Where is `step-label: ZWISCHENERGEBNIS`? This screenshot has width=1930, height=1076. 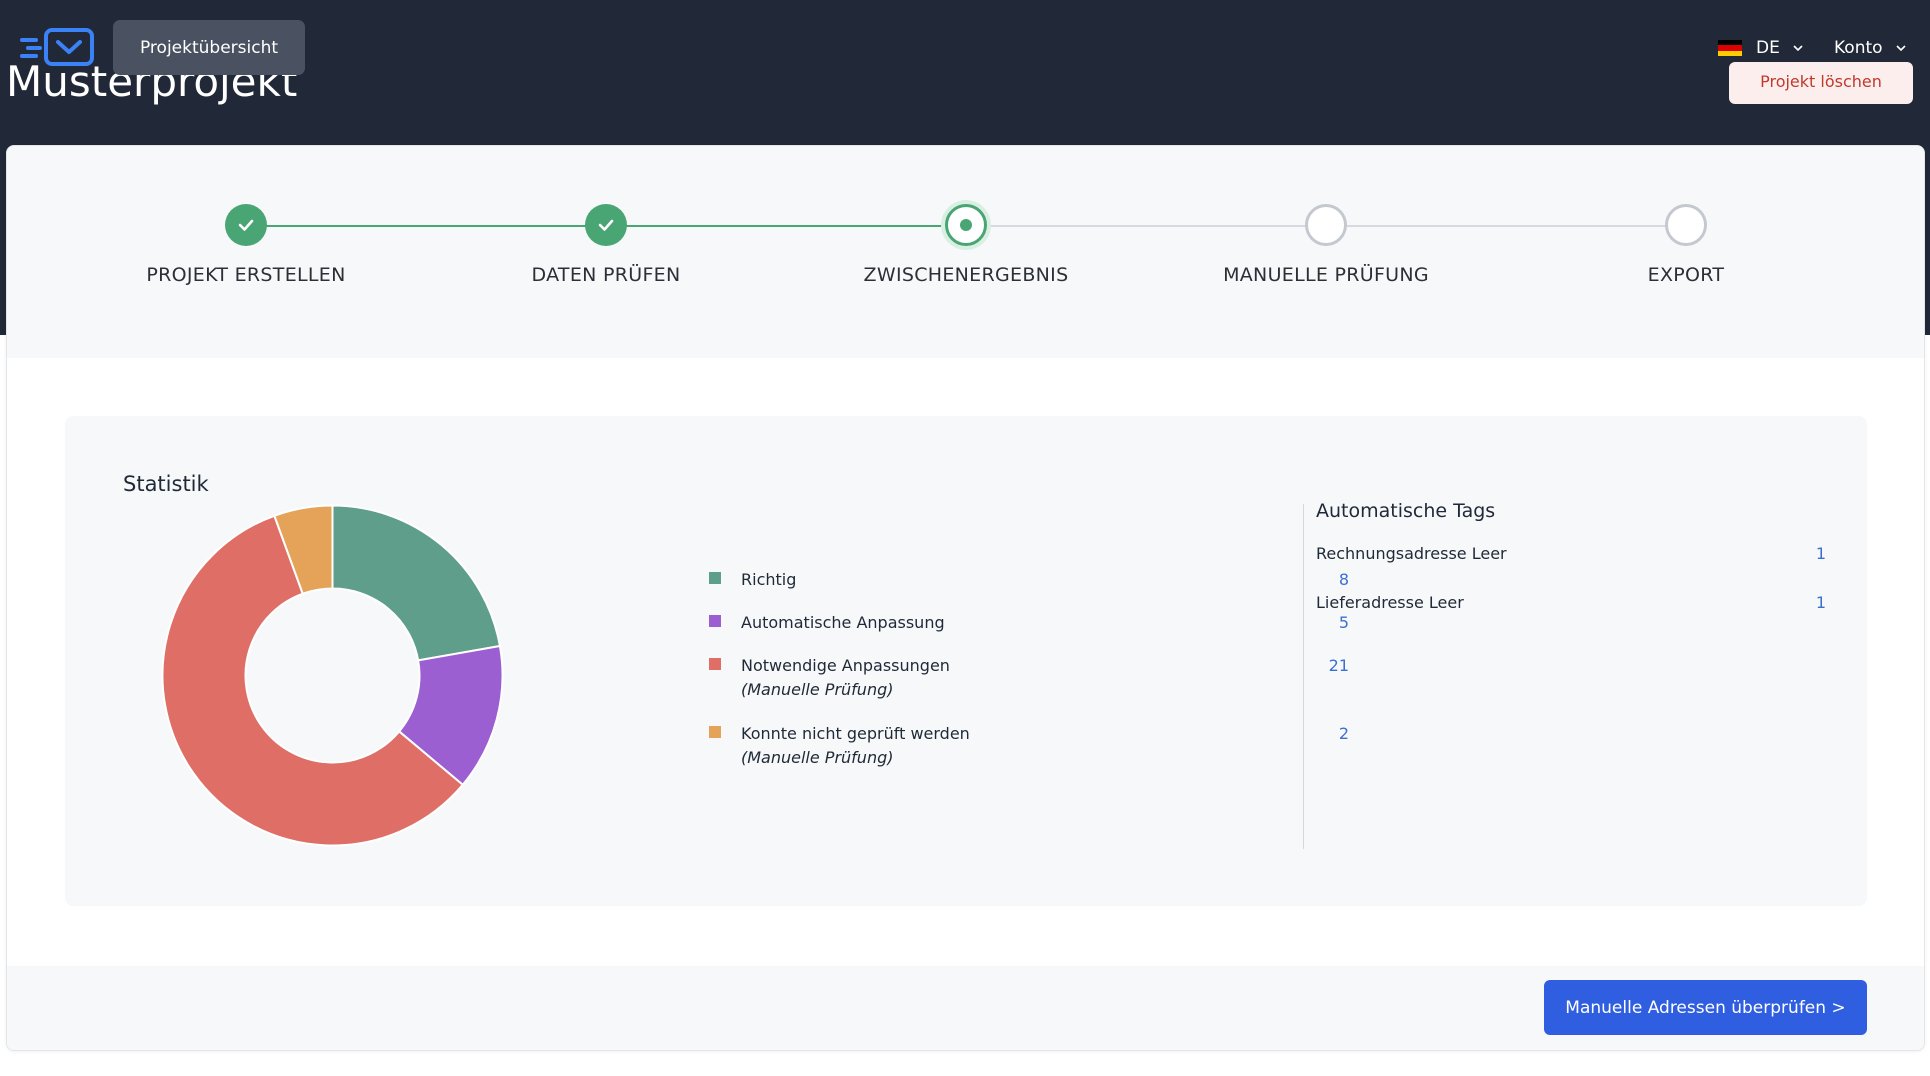 step-label: ZWISCHENERGEBNIS is located at coordinates (966, 275).